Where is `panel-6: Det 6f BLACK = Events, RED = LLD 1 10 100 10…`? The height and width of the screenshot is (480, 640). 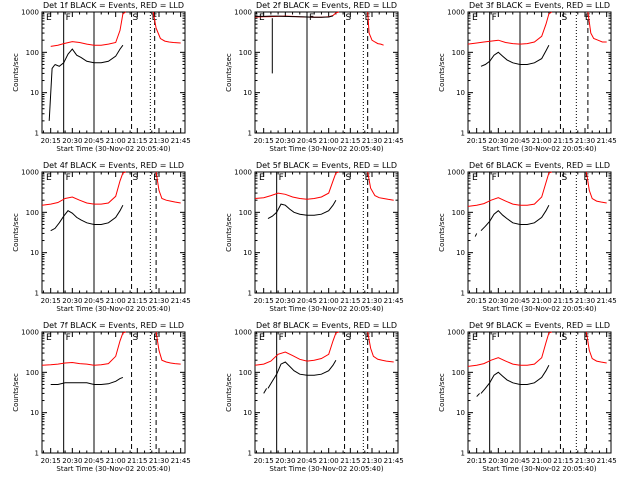 panel-6: Det 6f BLACK = Events, RED = LLD 1 10 100 10… is located at coordinates (527, 237).